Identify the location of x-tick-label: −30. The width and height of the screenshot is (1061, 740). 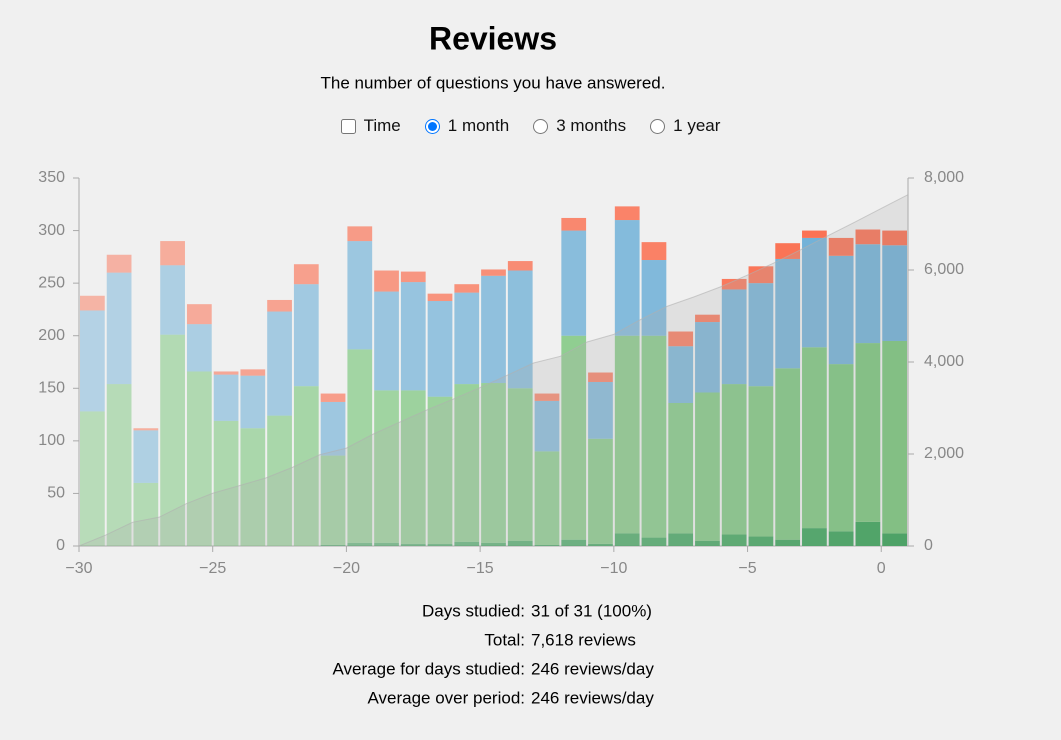
(78, 568).